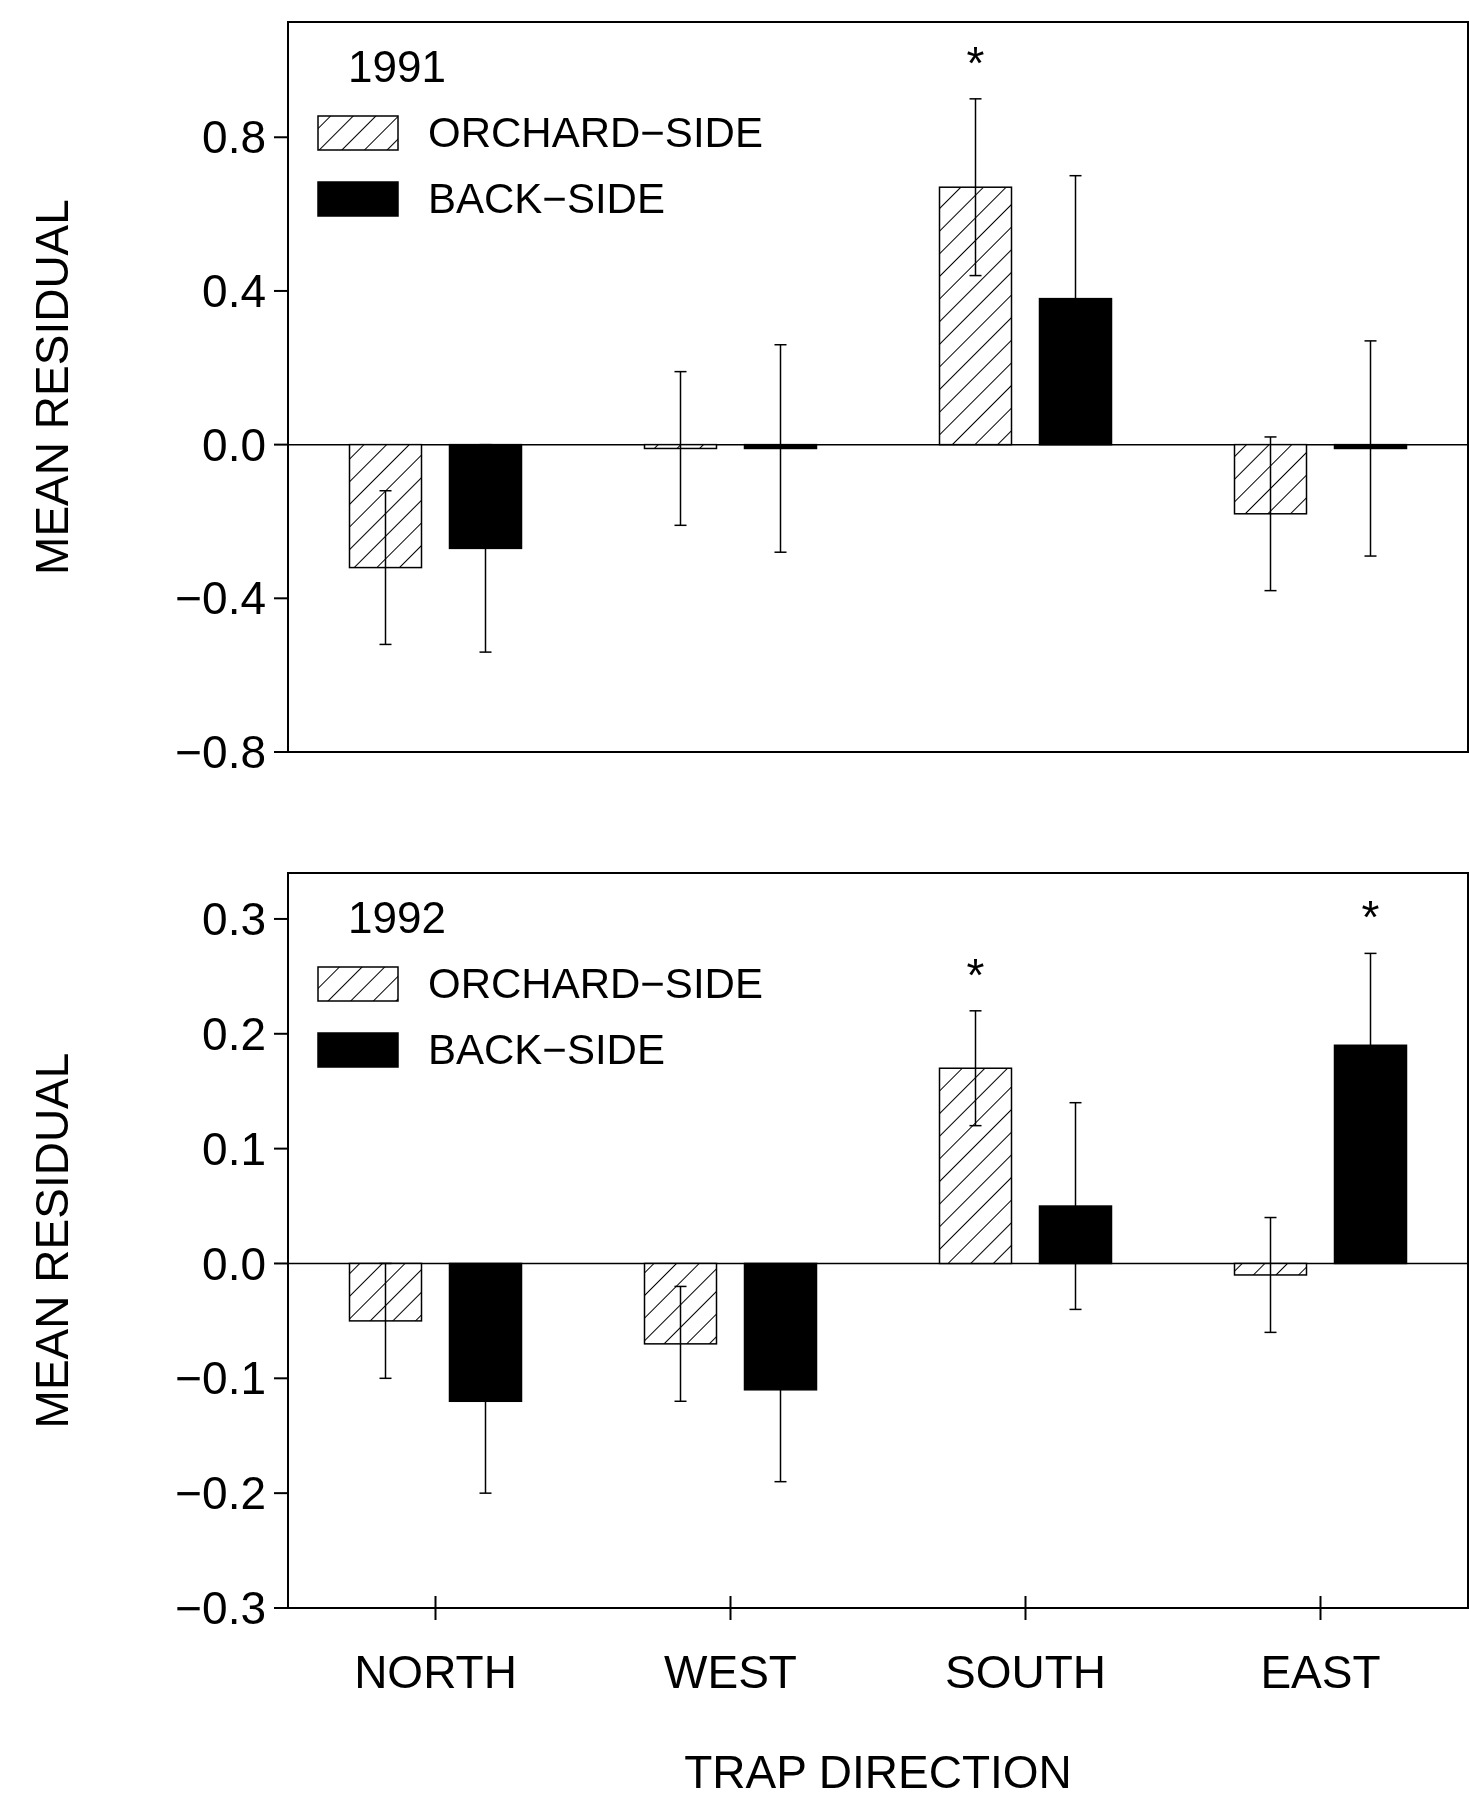  Describe the element at coordinates (1320, 1672) in the screenshot. I see `x-tick-label: EAST` at that location.